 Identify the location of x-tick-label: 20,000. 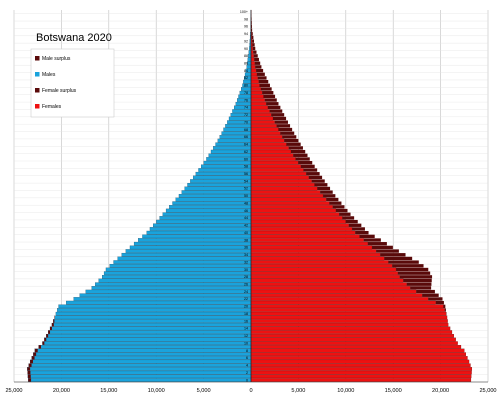
(440, 391).